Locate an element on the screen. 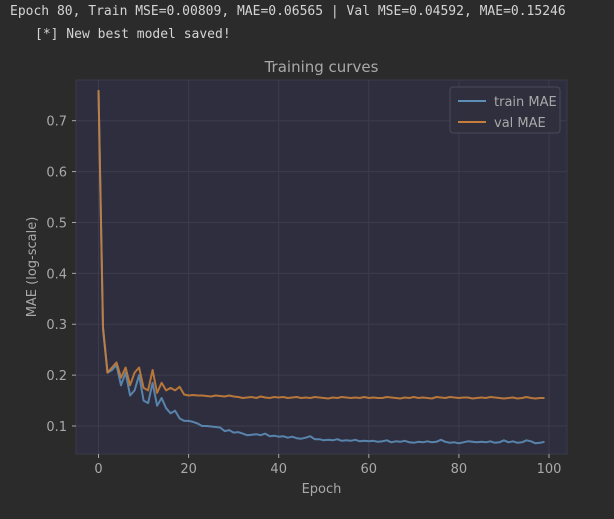 The image size is (614, 519). legend-label: val MAE is located at coordinates (520, 123).